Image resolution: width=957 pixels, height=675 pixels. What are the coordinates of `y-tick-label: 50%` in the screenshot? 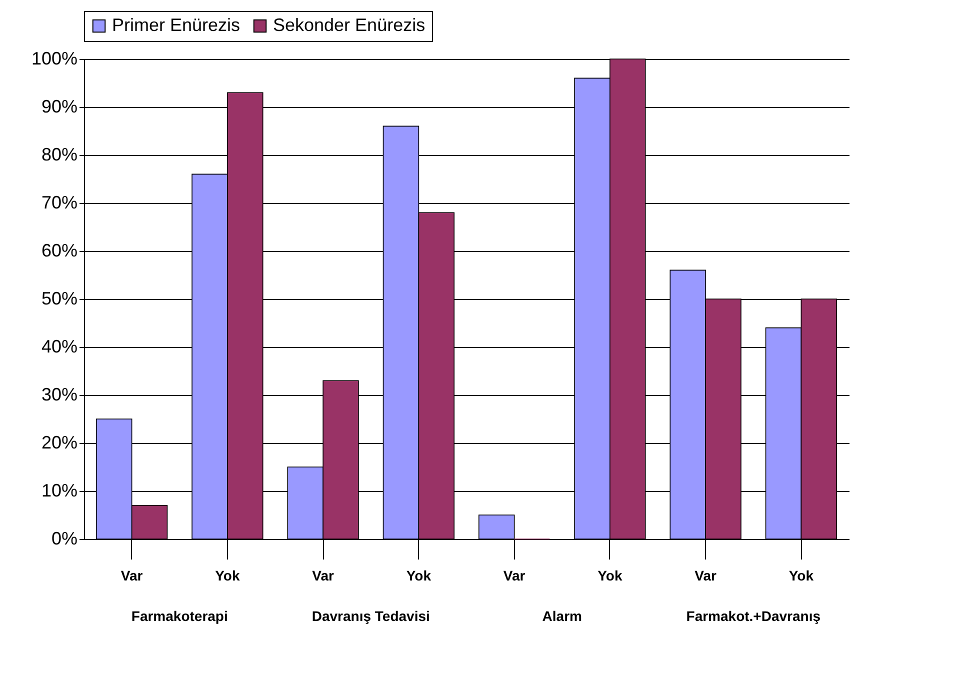 It's located at (59, 298).